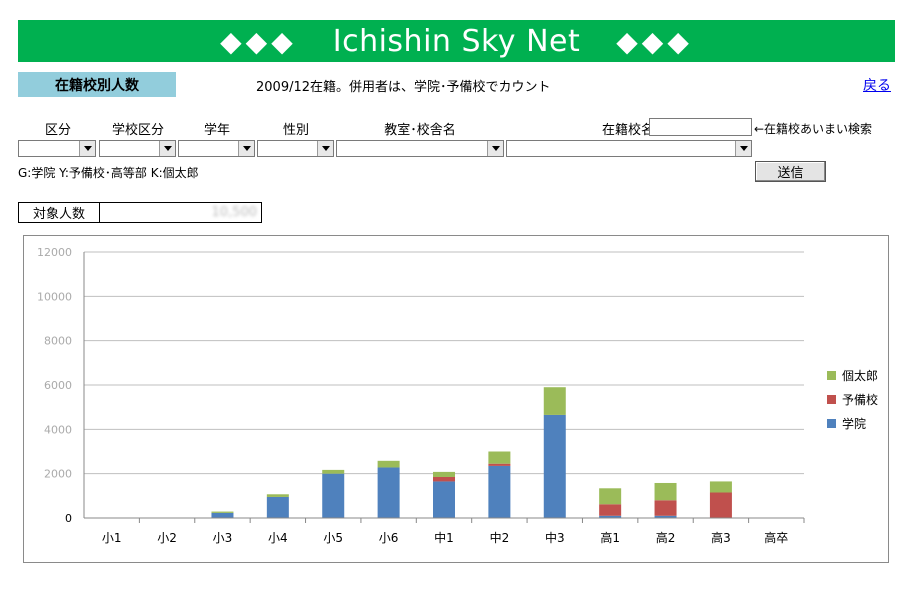 The image size is (920, 592). Describe the element at coordinates (500, 537) in the screenshot. I see `x-tick-label: 中2` at that location.